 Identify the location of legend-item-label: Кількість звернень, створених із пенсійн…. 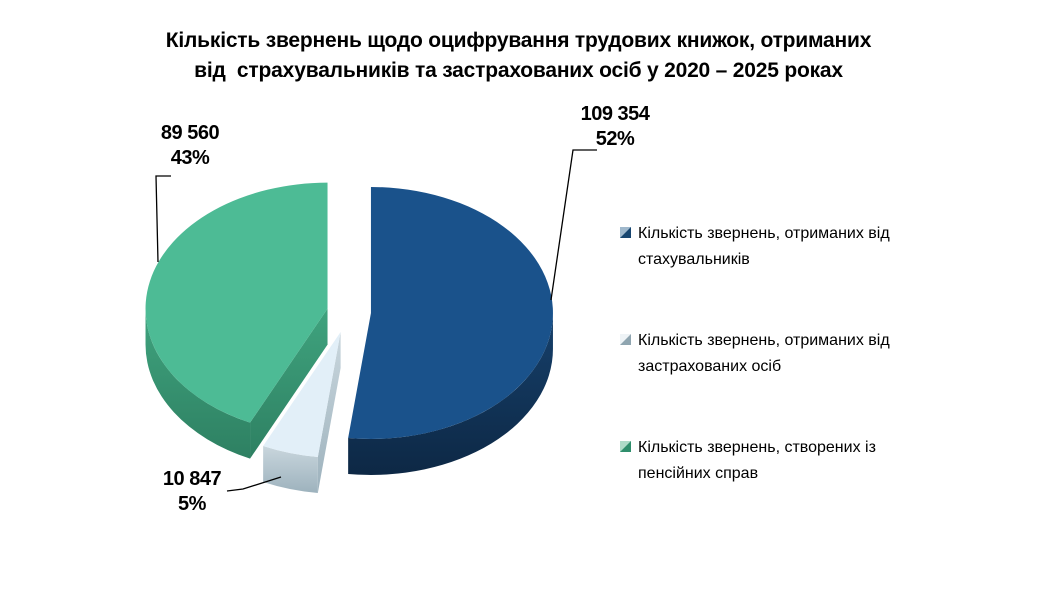
(757, 460).